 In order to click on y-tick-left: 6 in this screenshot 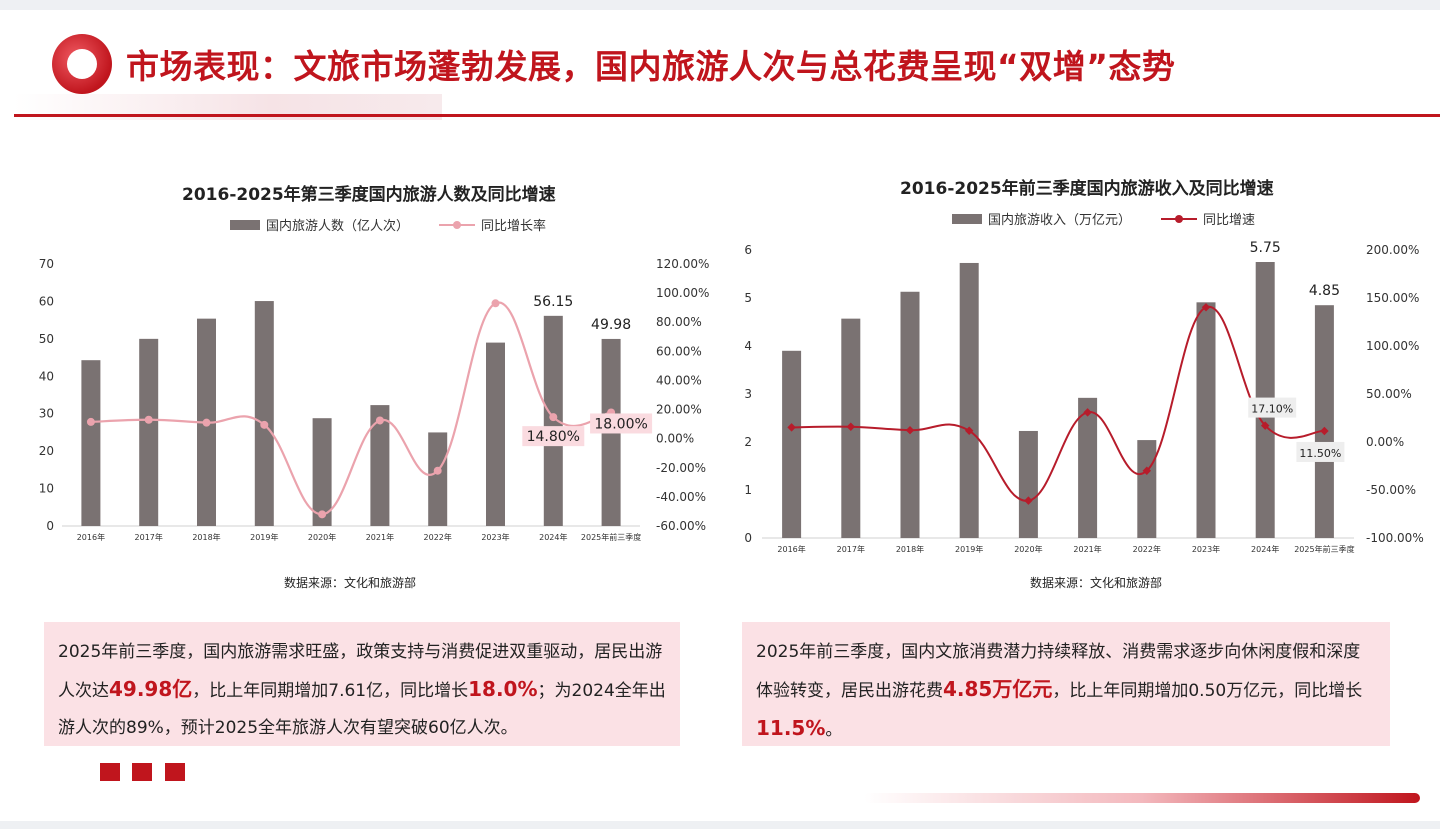, I will do `click(748, 250)`.